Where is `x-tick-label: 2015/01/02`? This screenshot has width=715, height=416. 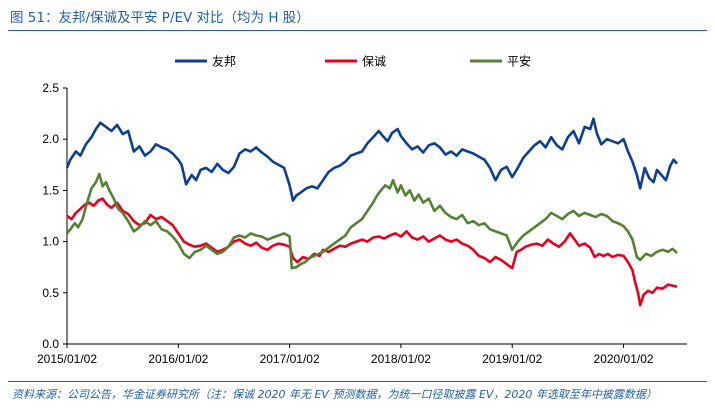 x-tick-label: 2015/01/02 is located at coordinates (67, 359).